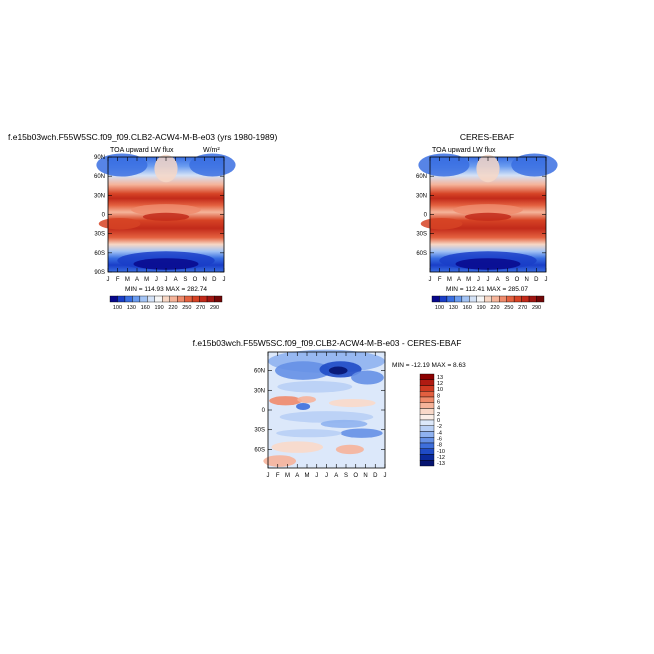  I want to click on x-tick-label: D, so click(536, 280).